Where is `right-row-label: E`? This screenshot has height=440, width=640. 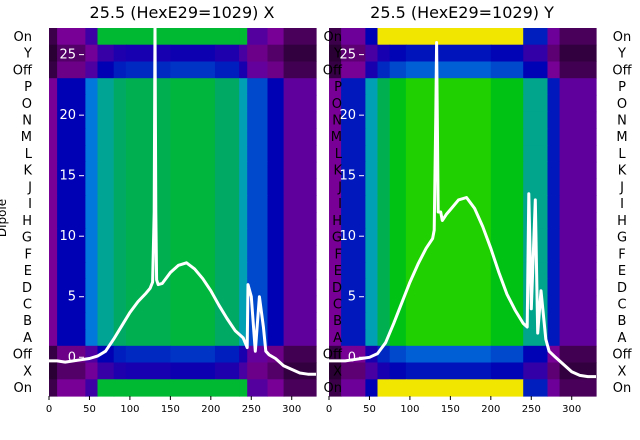 right-row-label: E is located at coordinates (622, 271).